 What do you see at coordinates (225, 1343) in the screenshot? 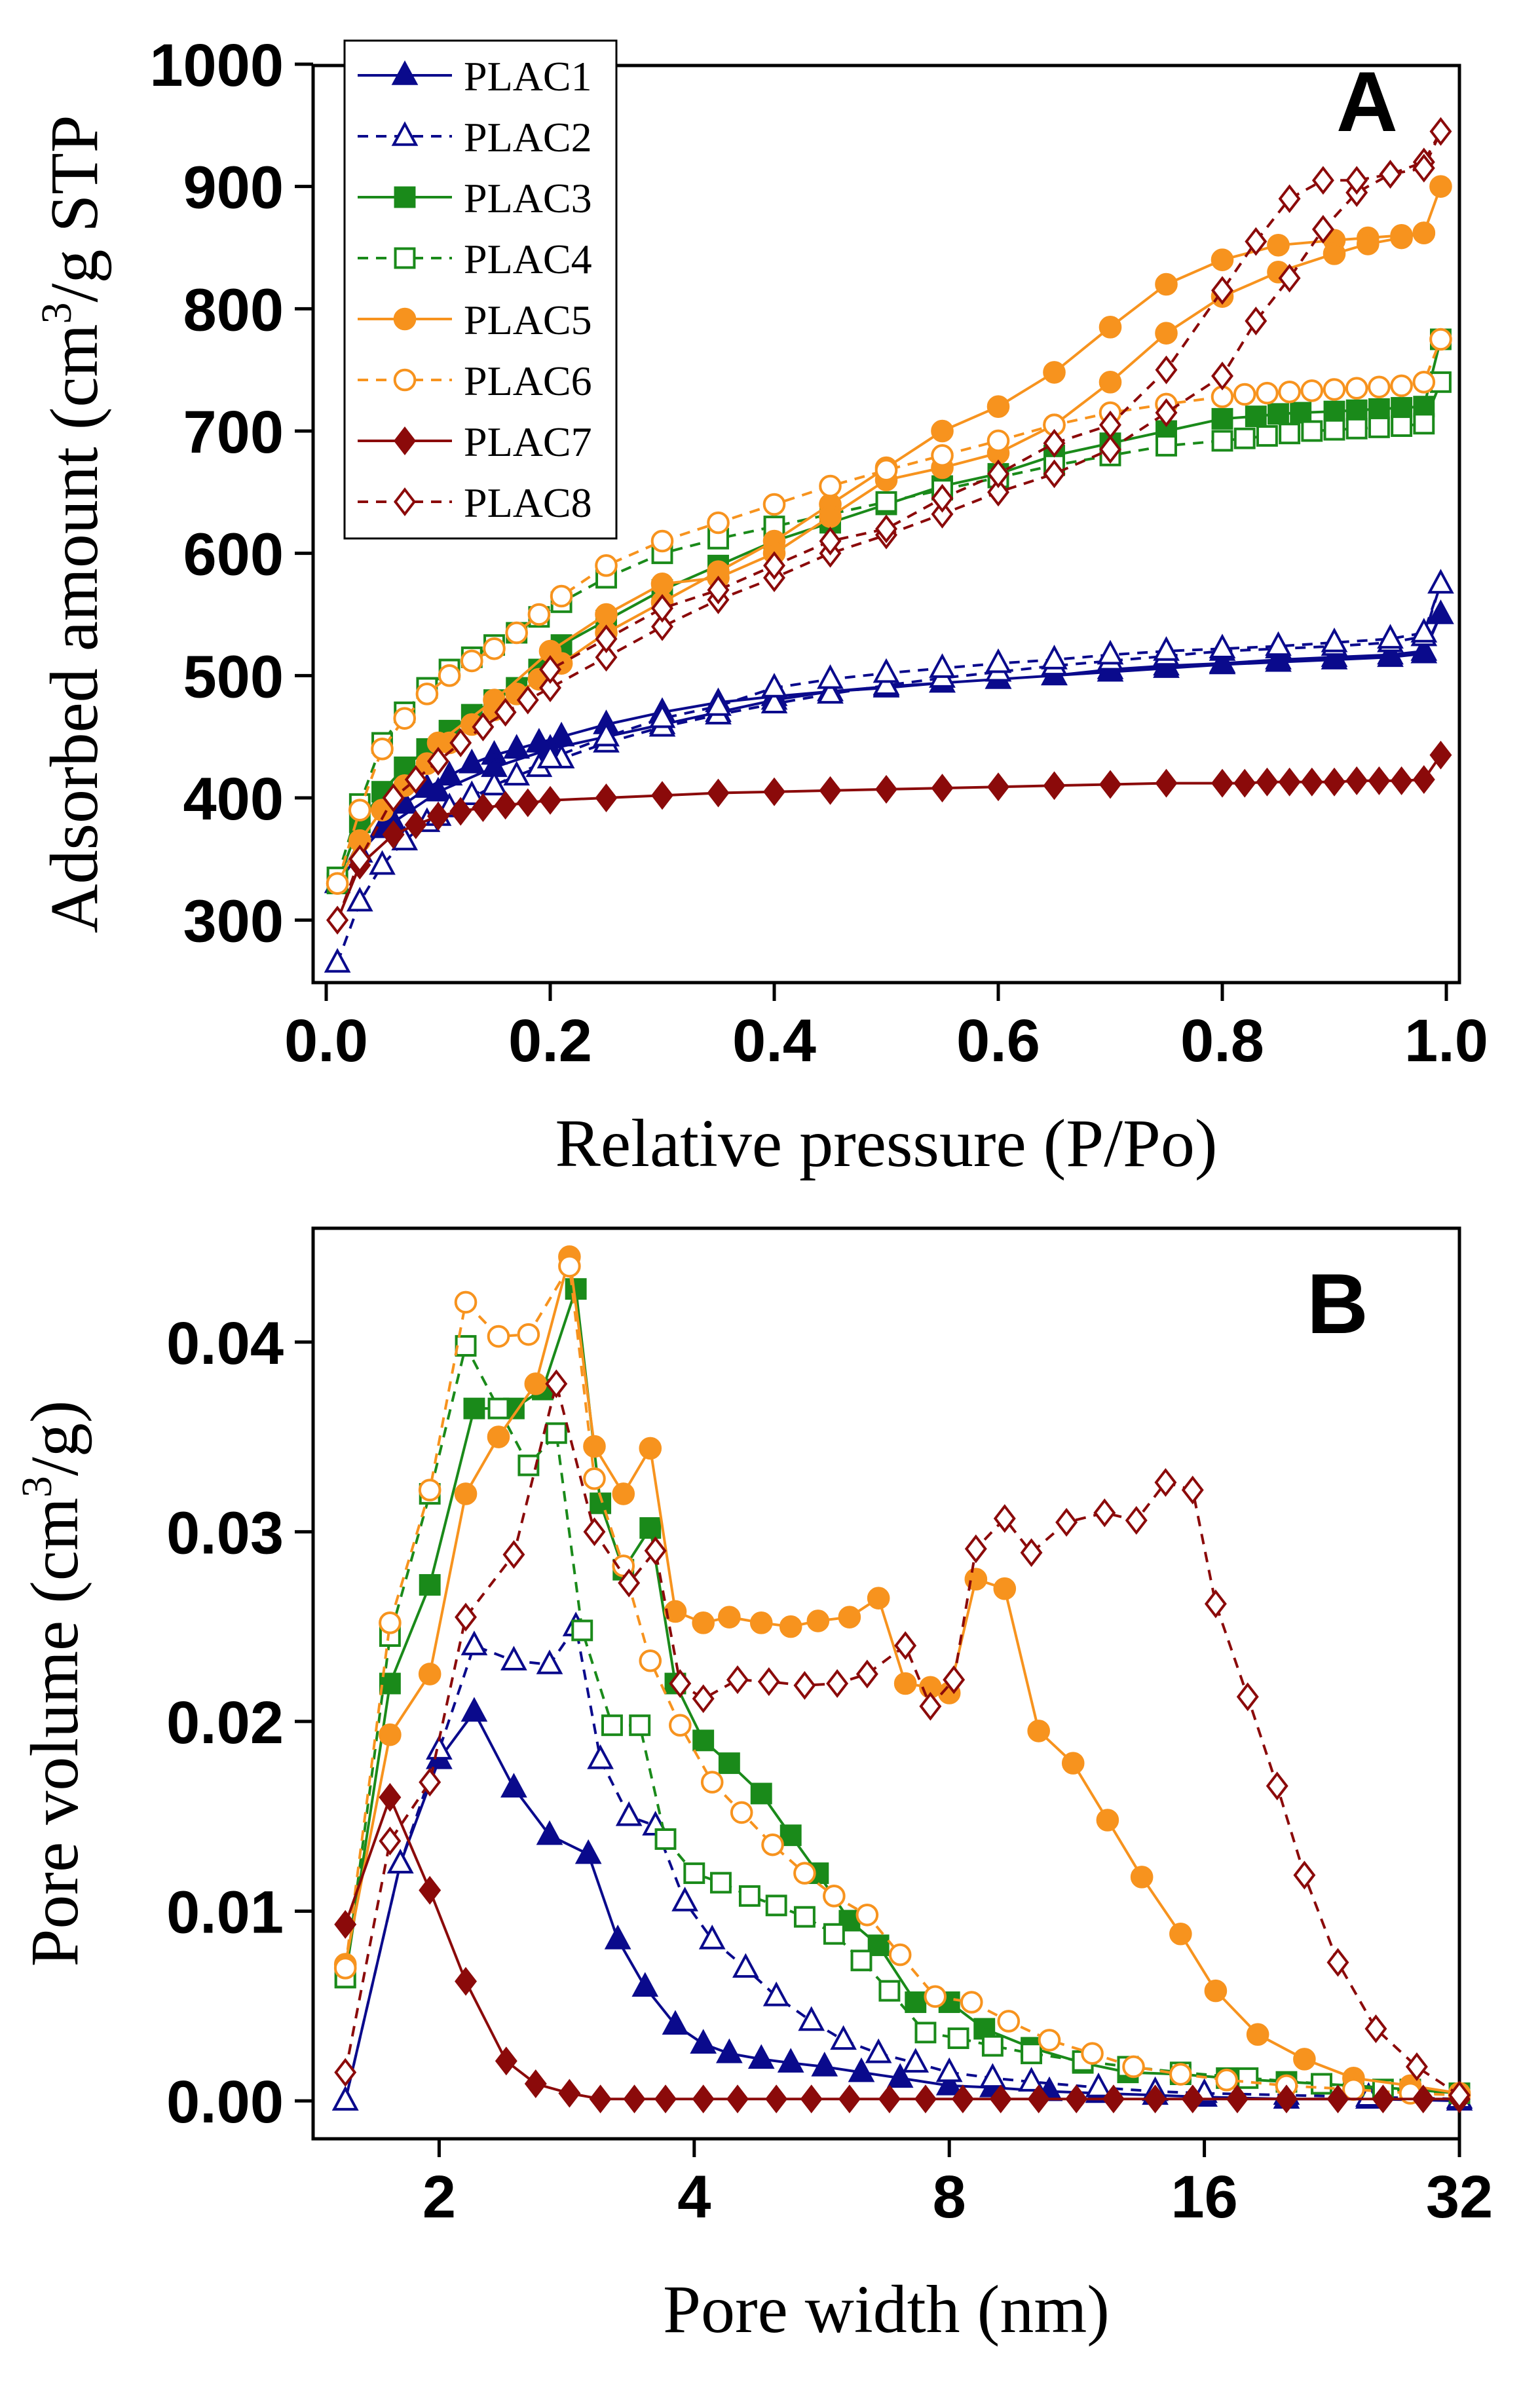
I see `panel-b-ytick-label: 0.04` at bounding box center [225, 1343].